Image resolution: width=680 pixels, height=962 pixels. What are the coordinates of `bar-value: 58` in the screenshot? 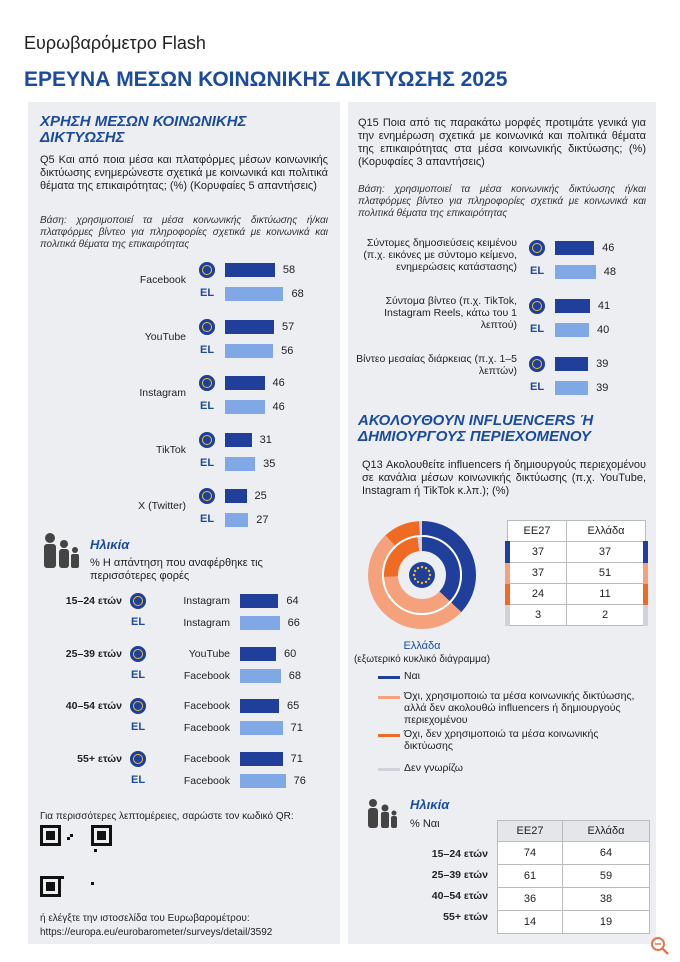 It's located at (289, 270).